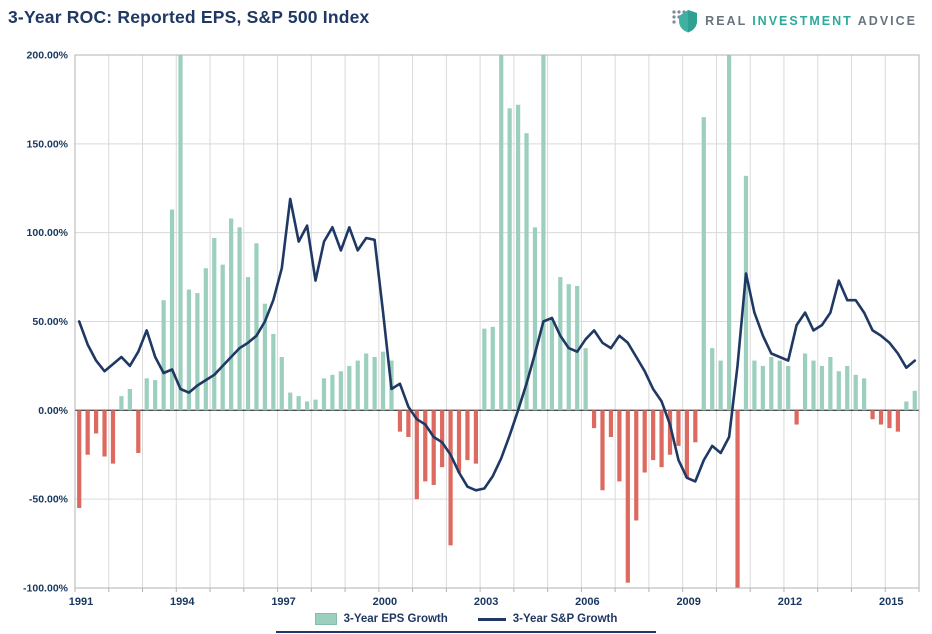 This screenshot has width=932, height=634. What do you see at coordinates (385, 602) in the screenshot?
I see `x-axis-tick-label: 2000` at bounding box center [385, 602].